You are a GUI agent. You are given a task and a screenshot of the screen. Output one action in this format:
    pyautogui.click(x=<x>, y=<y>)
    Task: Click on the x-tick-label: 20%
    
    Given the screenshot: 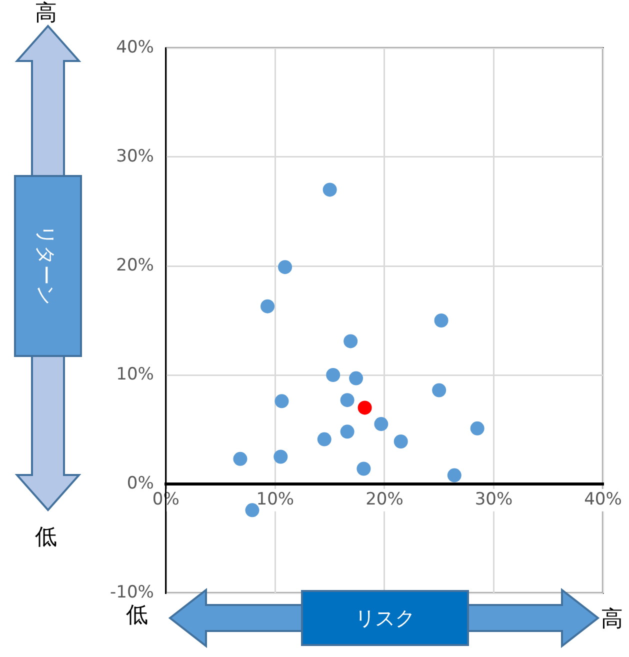 What is the action you would take?
    pyautogui.click(x=385, y=500)
    